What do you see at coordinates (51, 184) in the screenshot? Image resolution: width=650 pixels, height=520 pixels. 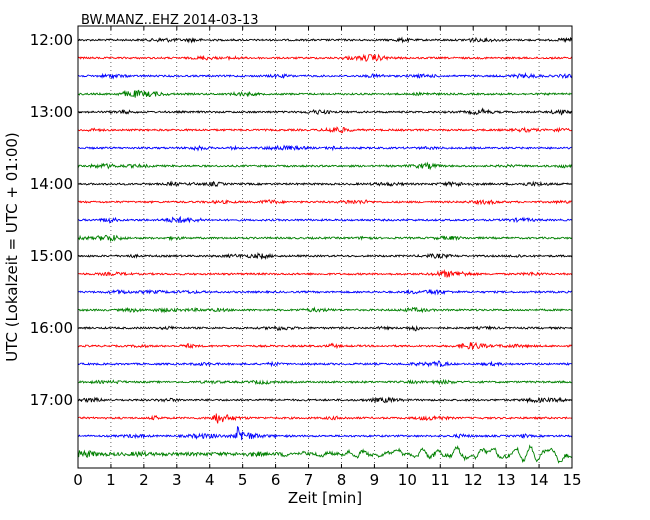 I see `y-tick-label: 14:00` at bounding box center [51, 184].